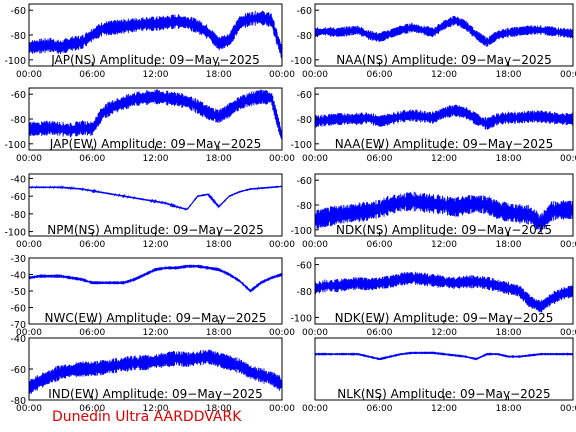 This screenshot has height=432, width=576. What do you see at coordinates (29, 75) in the screenshot?
I see `x-tick-label-0-0: 00:00` at bounding box center [29, 75].